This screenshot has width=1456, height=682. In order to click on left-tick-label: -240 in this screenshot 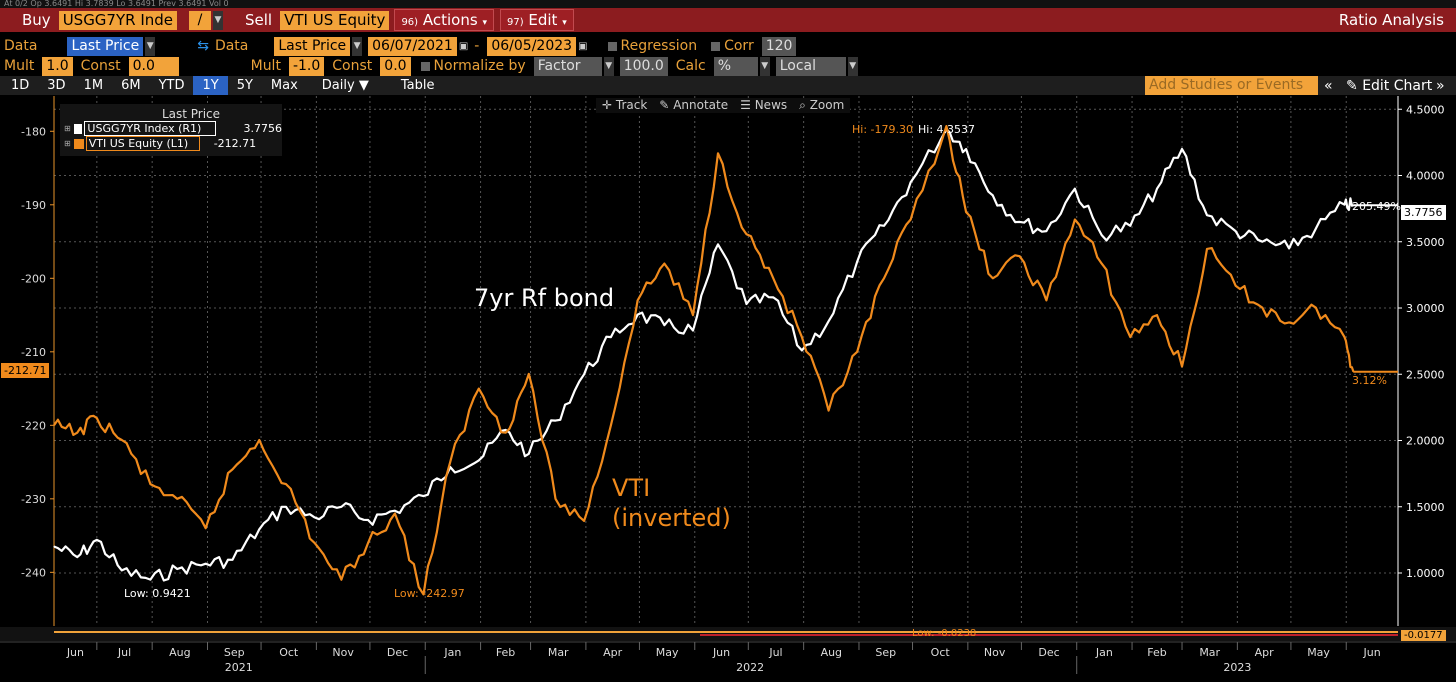, I will do `click(33, 572)`.